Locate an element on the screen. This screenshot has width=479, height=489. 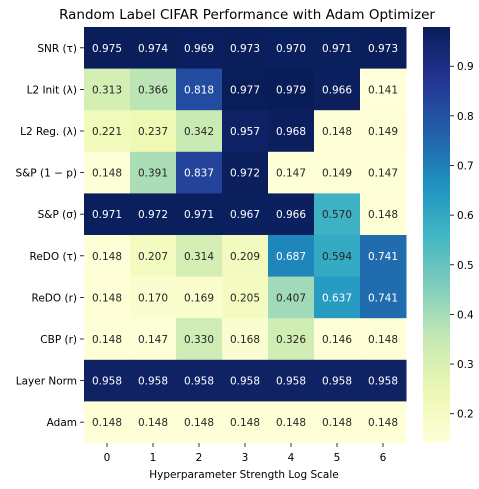
cell-value-label: 0.221 is located at coordinates (107, 132).